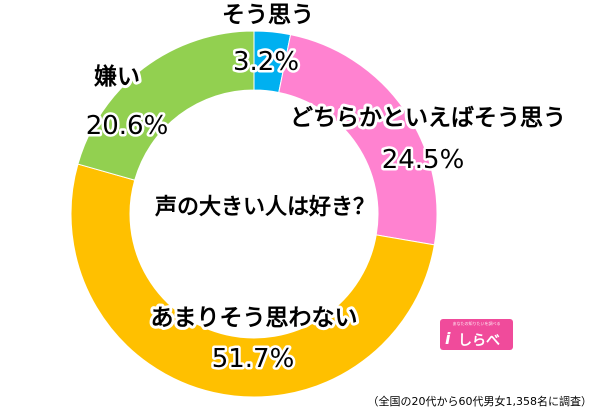 The height and width of the screenshot is (411, 600). Describe the element at coordinates (127, 126) in the screenshot. I see `slice-value-kirai: 20.6%` at that location.